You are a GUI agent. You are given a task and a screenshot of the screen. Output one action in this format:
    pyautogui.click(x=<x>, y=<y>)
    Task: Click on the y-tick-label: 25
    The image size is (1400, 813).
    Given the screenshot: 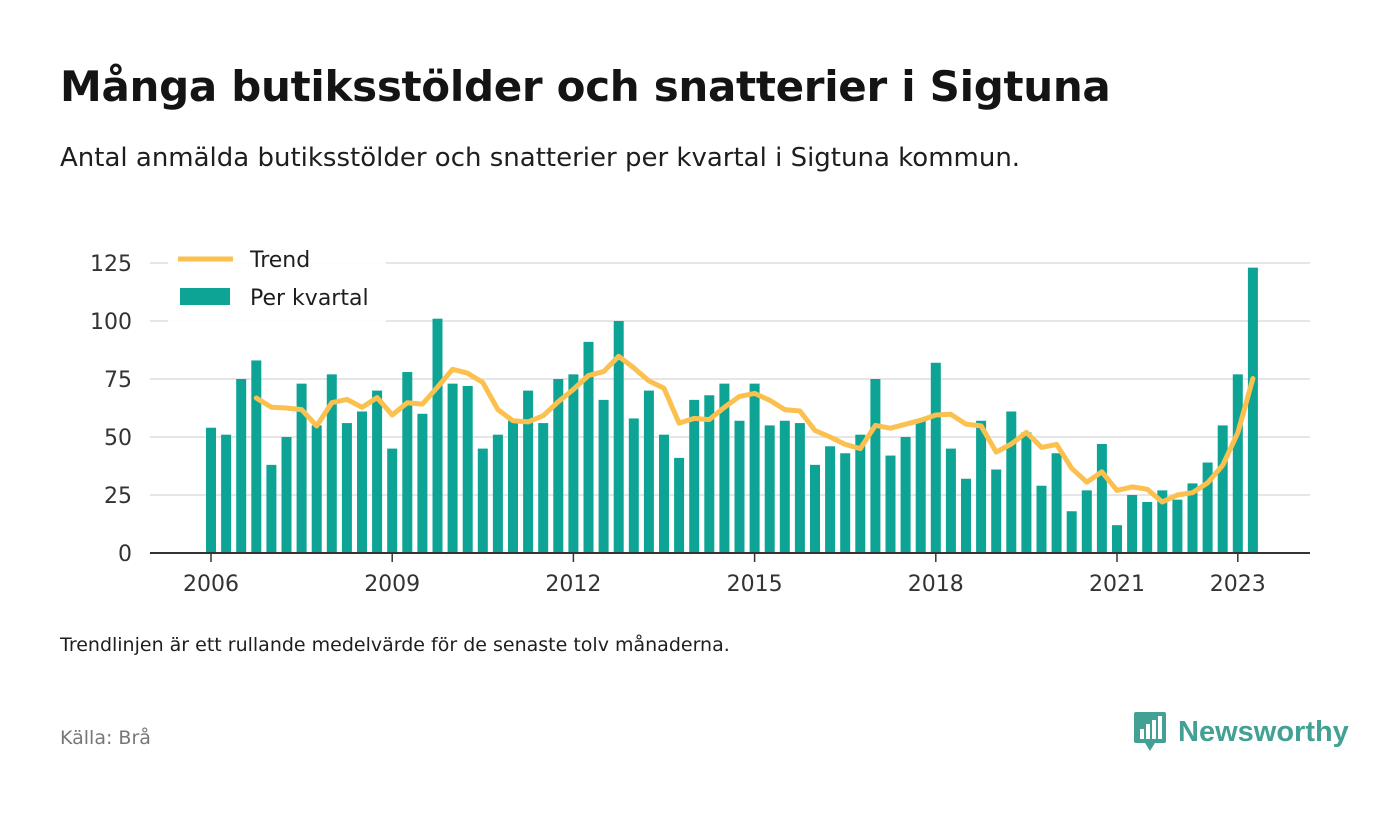 What is the action you would take?
    pyautogui.click(x=118, y=496)
    